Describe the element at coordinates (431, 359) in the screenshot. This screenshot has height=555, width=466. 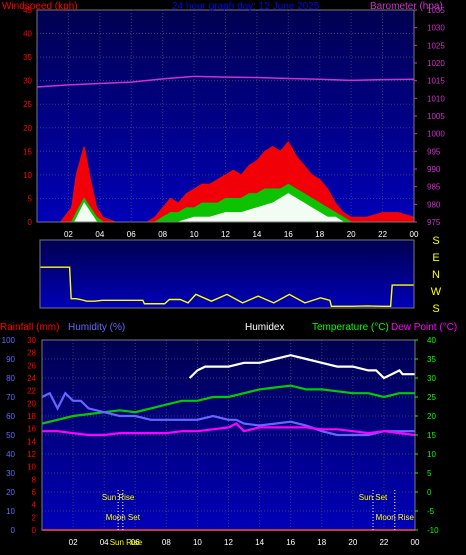
I see `temperature-tick-label: 35` at that location.